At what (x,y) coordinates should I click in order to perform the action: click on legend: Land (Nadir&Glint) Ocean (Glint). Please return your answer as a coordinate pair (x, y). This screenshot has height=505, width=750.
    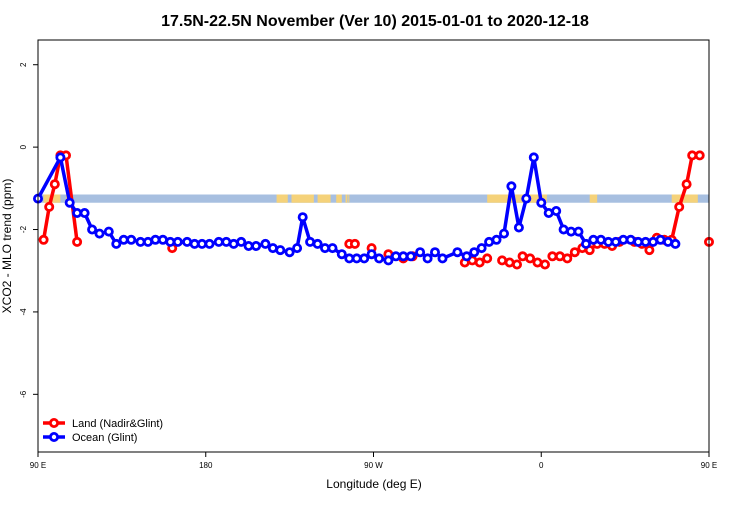
    Looking at the image, I should click on (103, 430).